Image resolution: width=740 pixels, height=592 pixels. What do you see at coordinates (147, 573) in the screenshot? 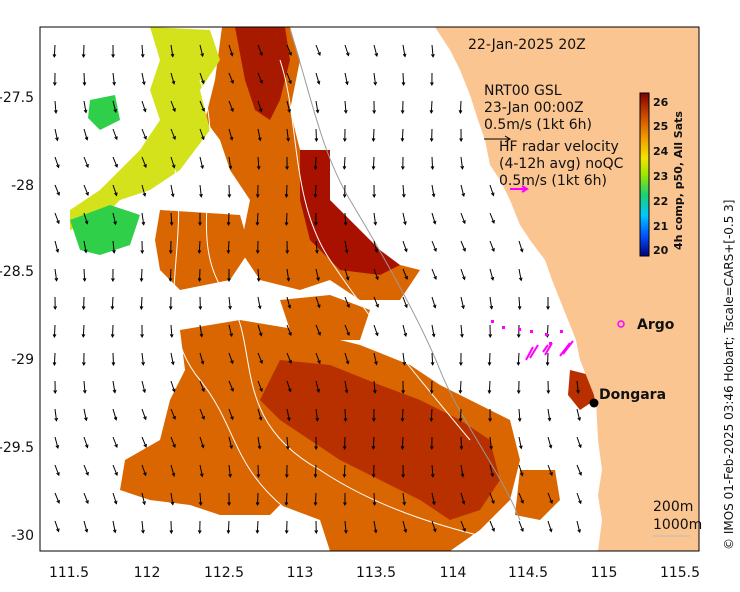
I see `x-tick-label: 112` at bounding box center [147, 573].